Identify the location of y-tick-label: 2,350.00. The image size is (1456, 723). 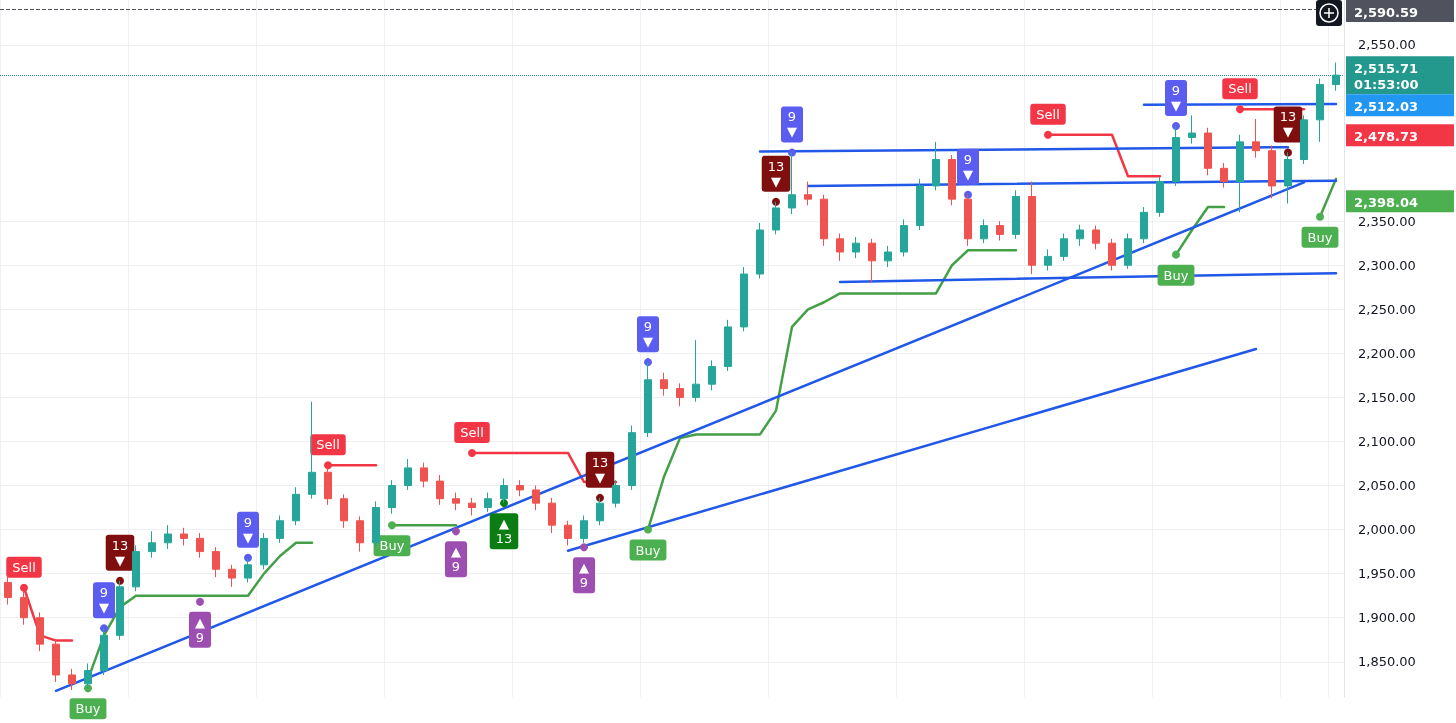
(1387, 221).